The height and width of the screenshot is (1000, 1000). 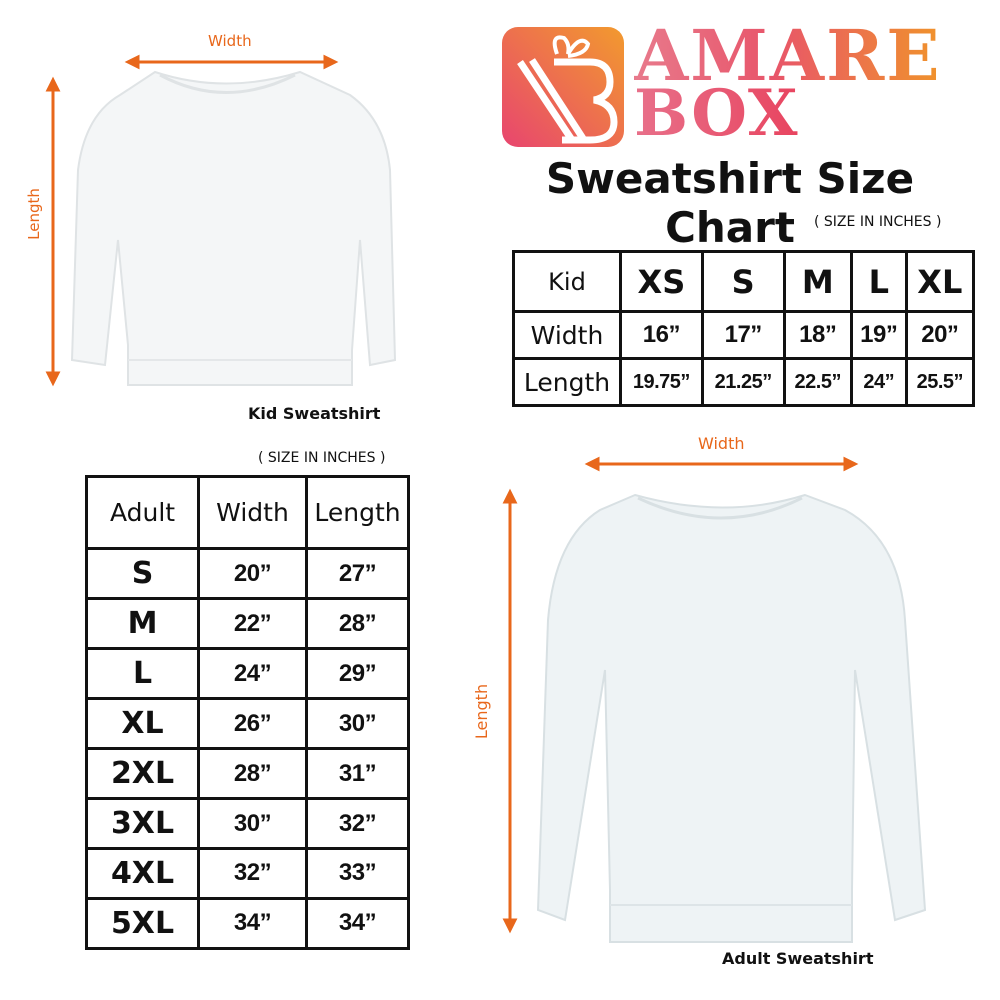 What do you see at coordinates (142, 674) in the screenshot?
I see `size-label: L` at bounding box center [142, 674].